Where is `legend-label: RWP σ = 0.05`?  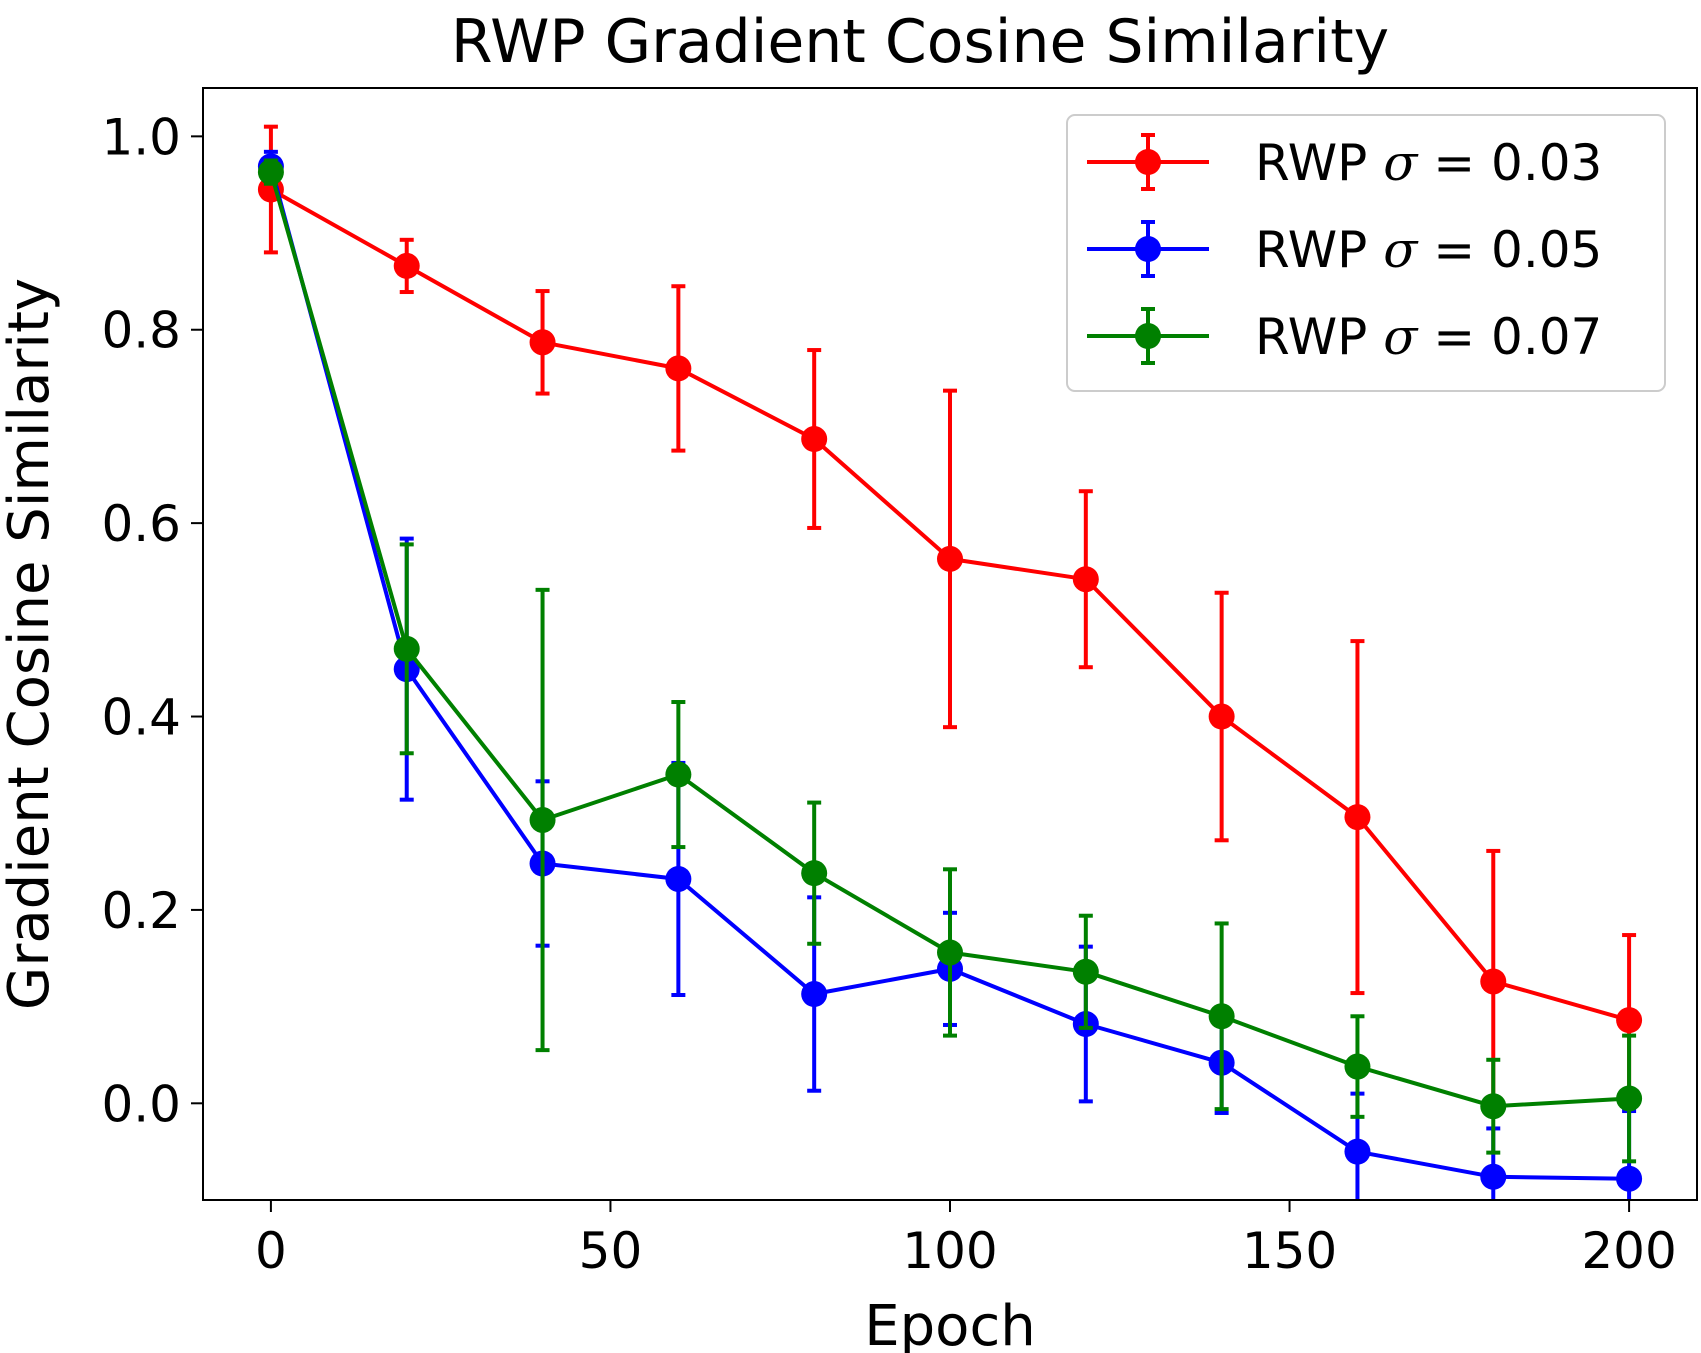 legend-label: RWP σ = 0.05 is located at coordinates (1428, 250).